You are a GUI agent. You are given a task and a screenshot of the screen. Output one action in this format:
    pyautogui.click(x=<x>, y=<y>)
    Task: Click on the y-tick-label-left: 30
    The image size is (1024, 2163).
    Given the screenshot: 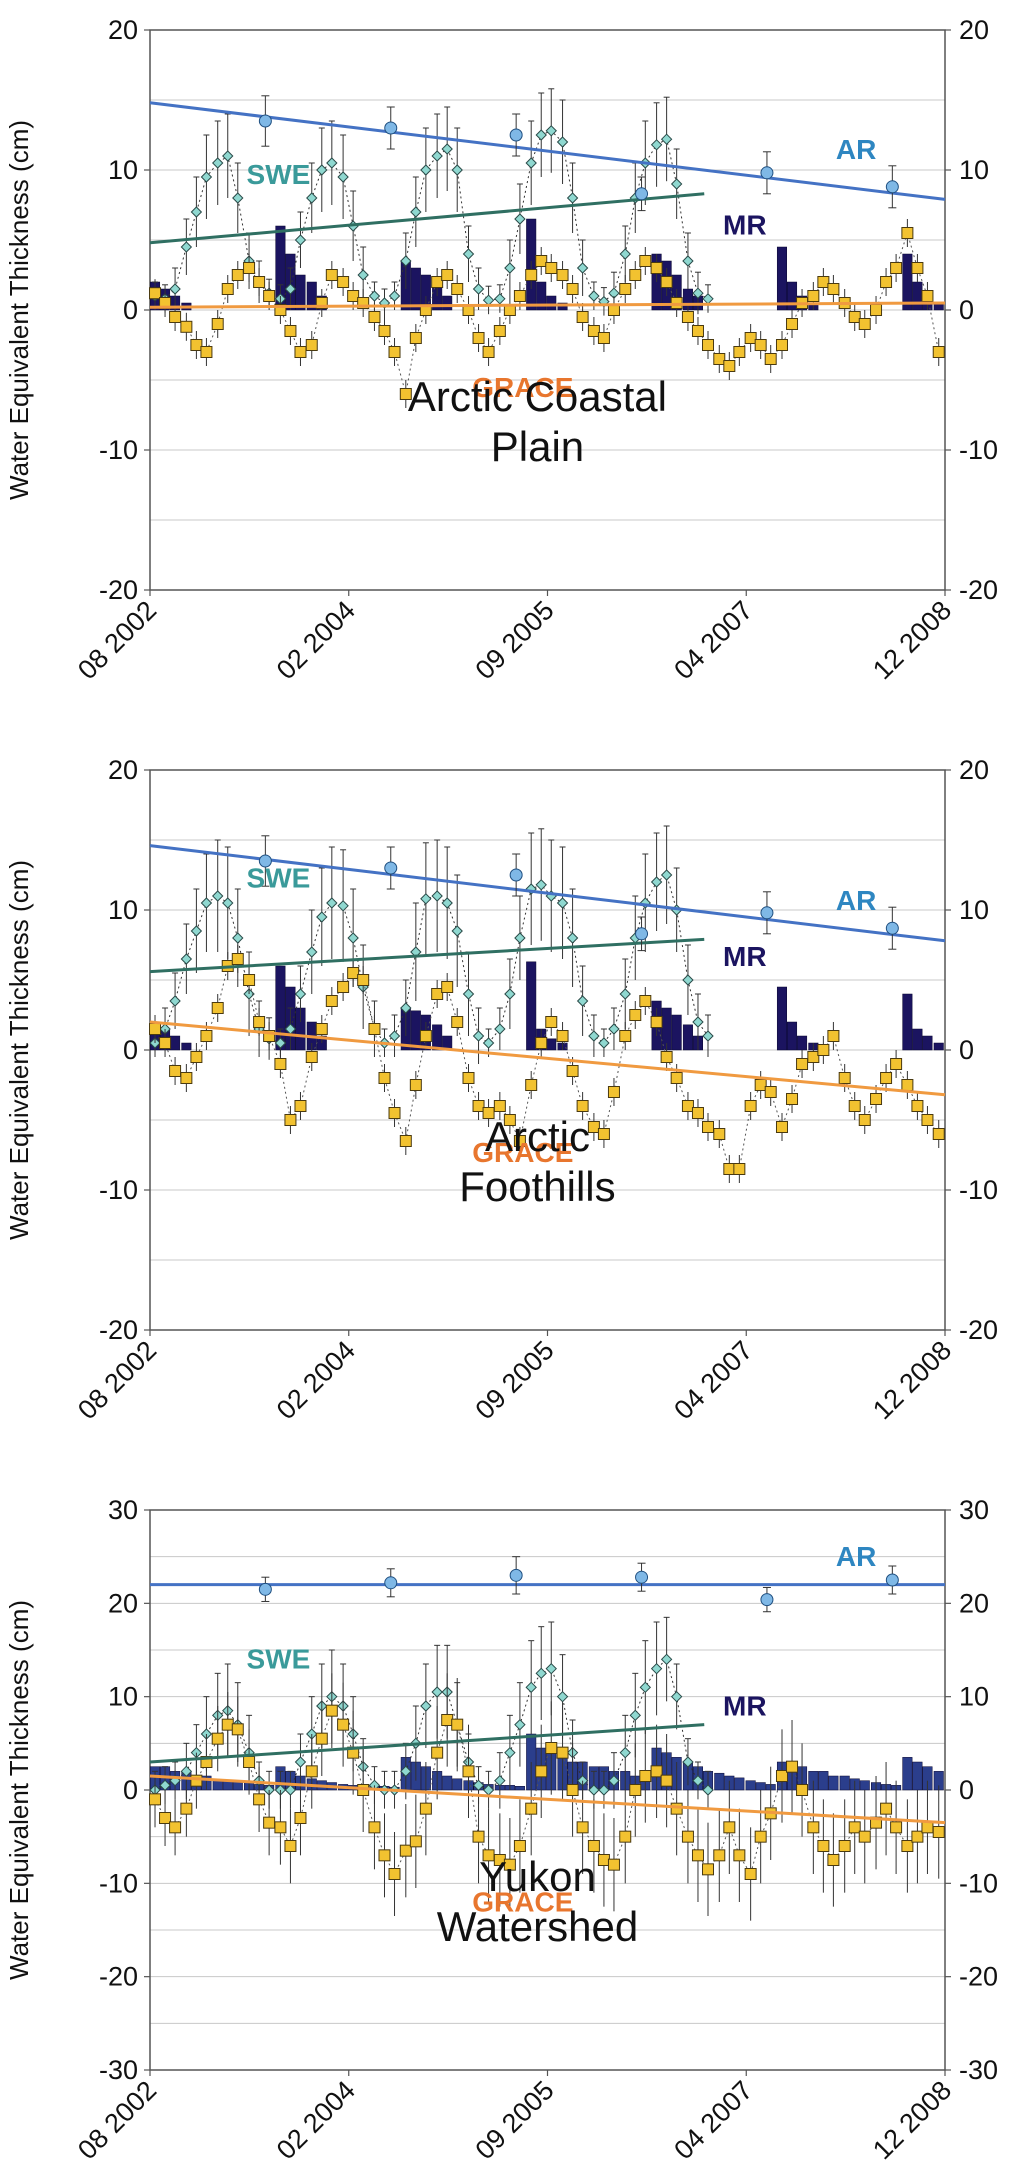 What is the action you would take?
    pyautogui.click(x=123, y=1510)
    